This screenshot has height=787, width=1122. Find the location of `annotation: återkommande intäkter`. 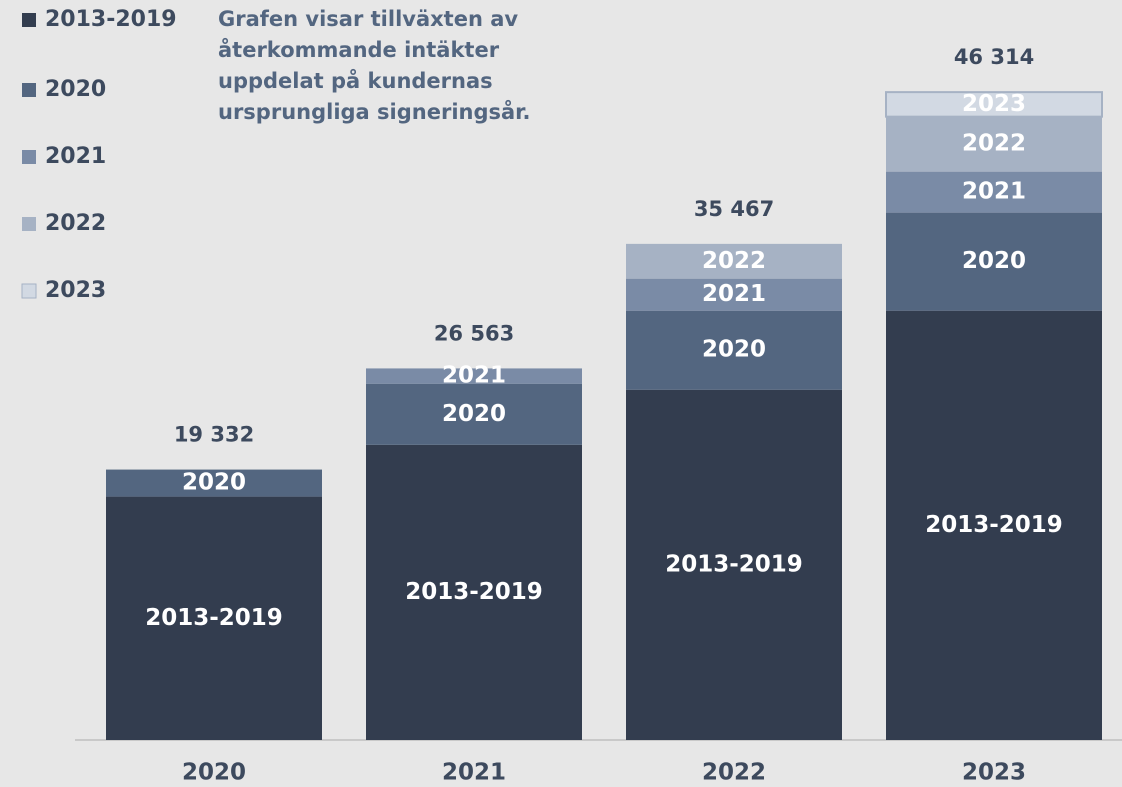

annotation: återkommande intäkter is located at coordinates (359, 49).